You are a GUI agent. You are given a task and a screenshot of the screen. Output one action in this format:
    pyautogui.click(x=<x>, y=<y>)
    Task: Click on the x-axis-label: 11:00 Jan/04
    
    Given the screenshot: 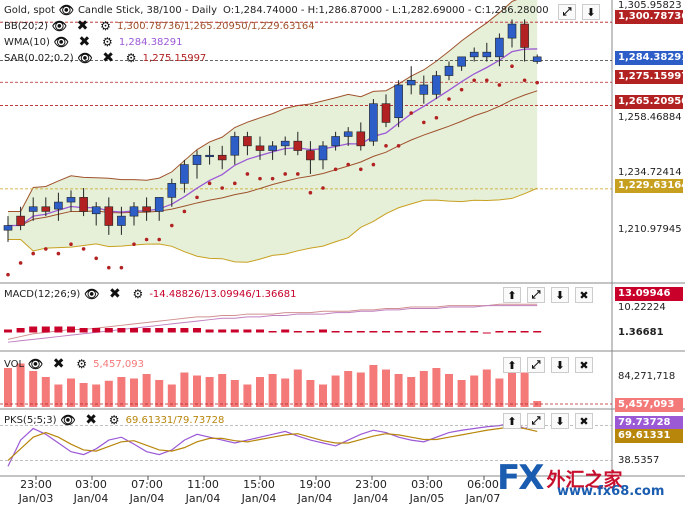 What is the action you would take?
    pyautogui.click(x=203, y=492)
    